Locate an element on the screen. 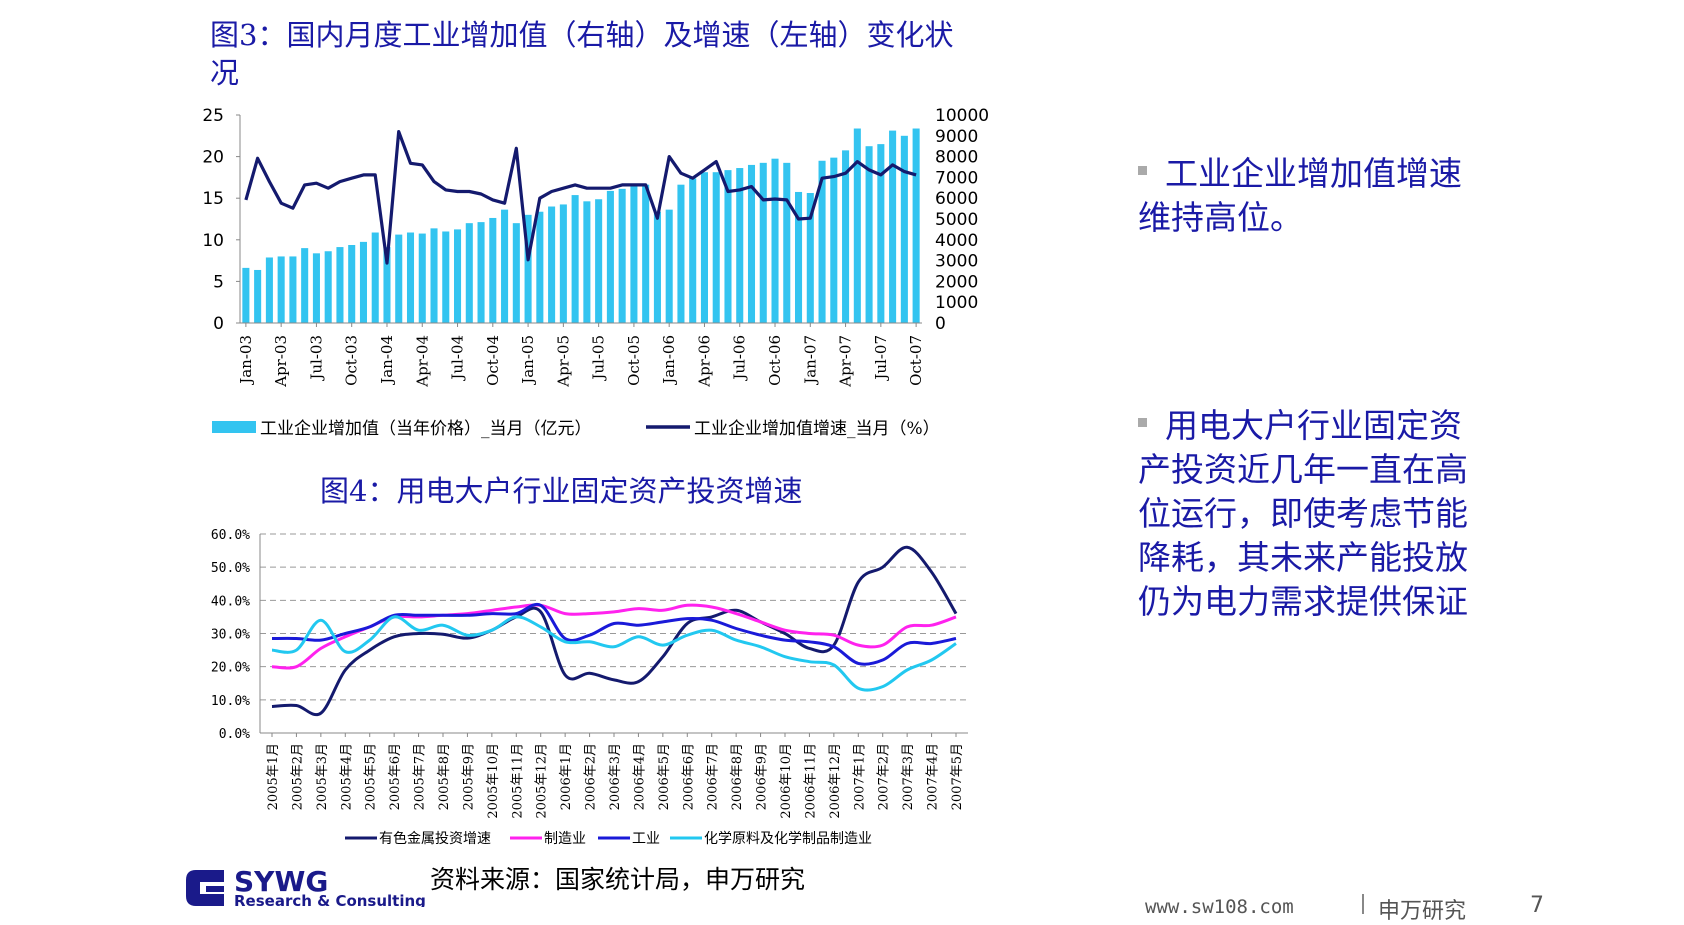 The image size is (1684, 925). y-right-tick-7000: 7000 is located at coordinates (956, 178).